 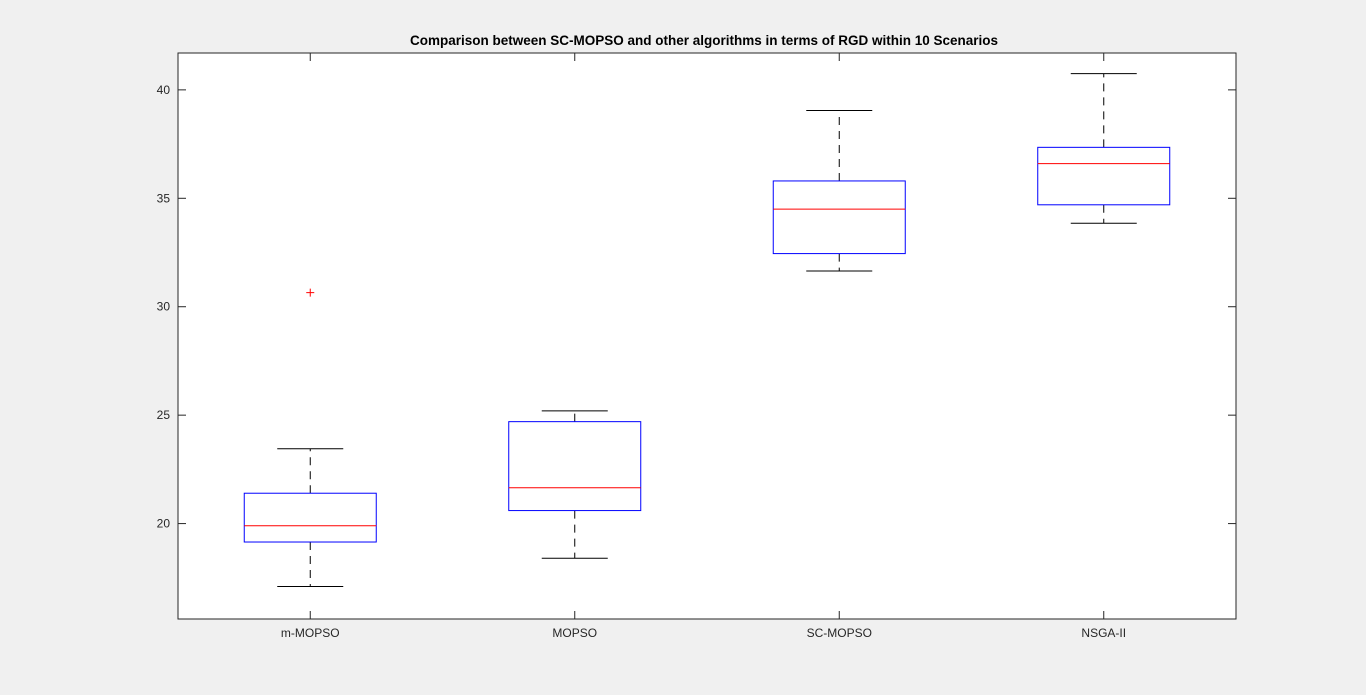 What do you see at coordinates (164, 90) in the screenshot?
I see `y-tick-label: 40` at bounding box center [164, 90].